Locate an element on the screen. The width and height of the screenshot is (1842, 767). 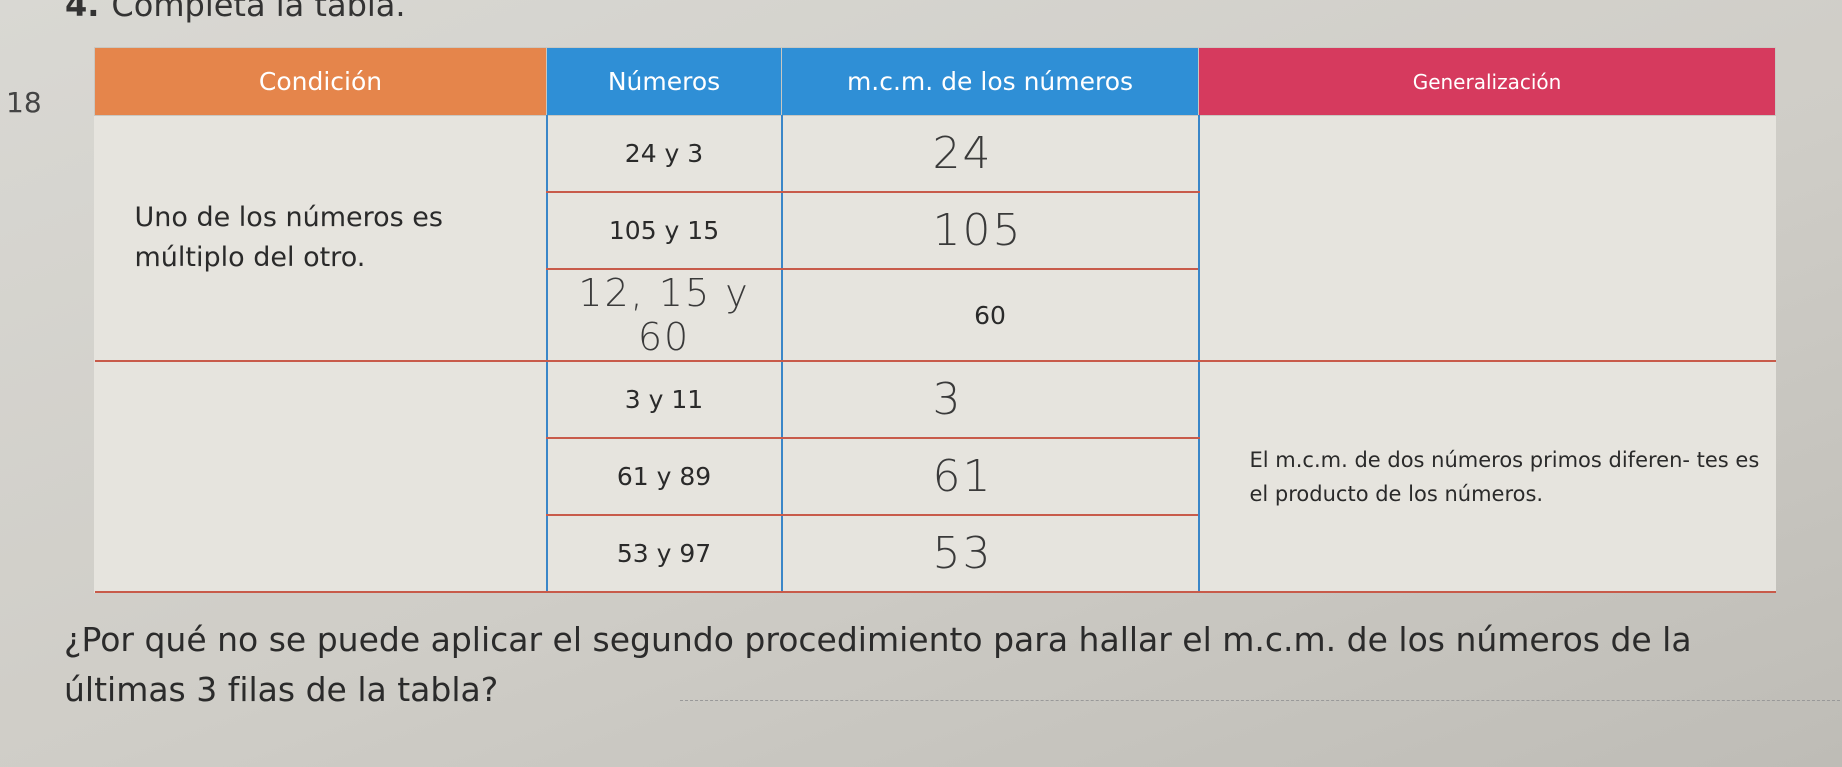
margin-note: 18 is located at coordinates (24, 102).